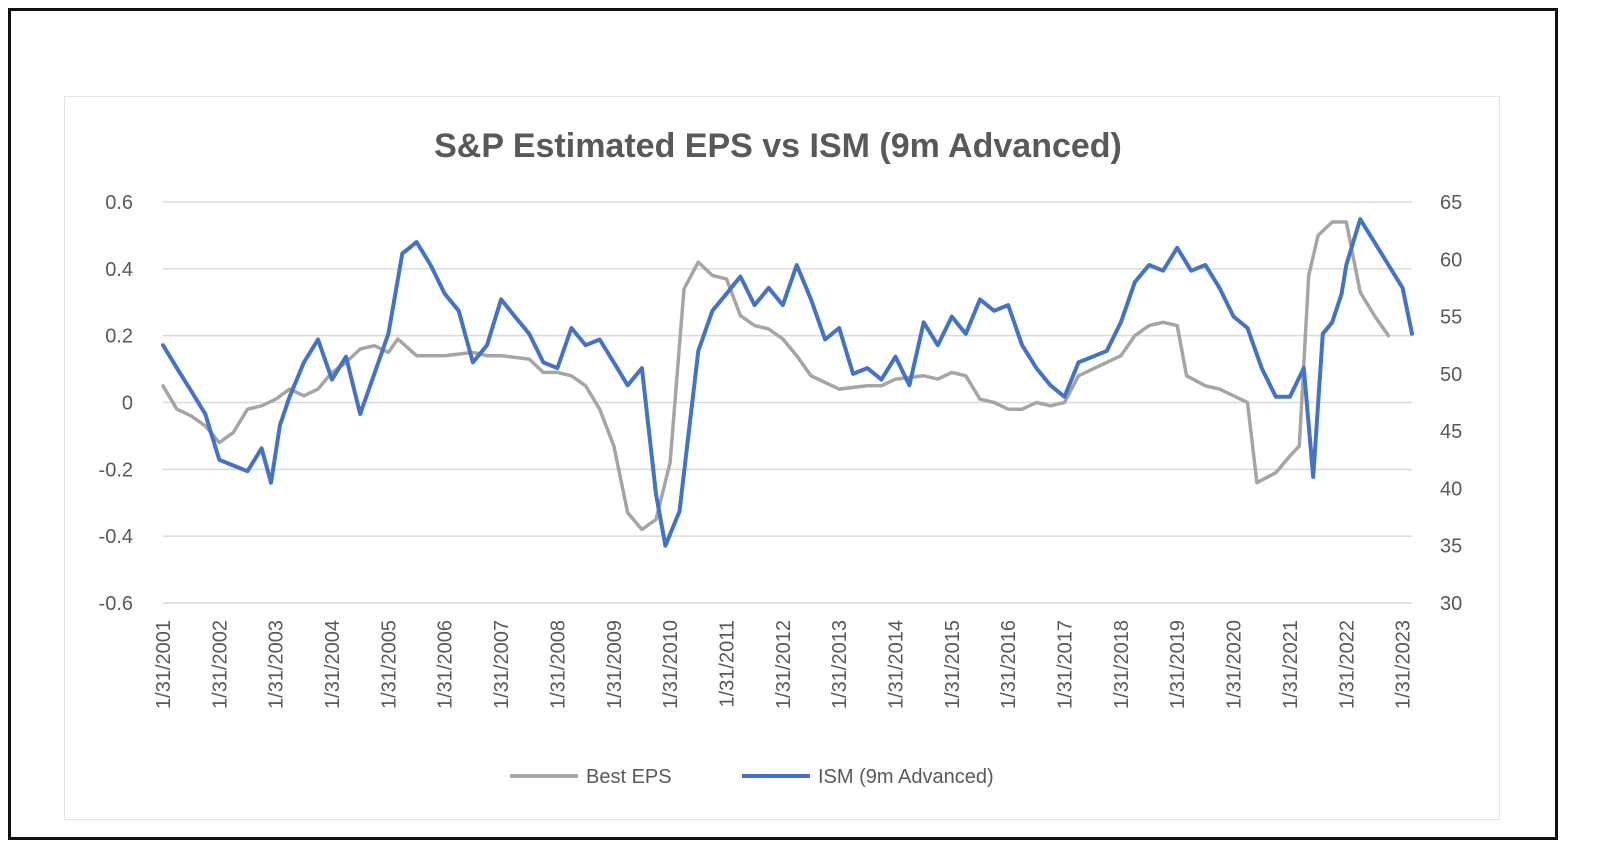  What do you see at coordinates (671, 664) in the screenshot?
I see `x-tick-label: 1/31/2010` at bounding box center [671, 664].